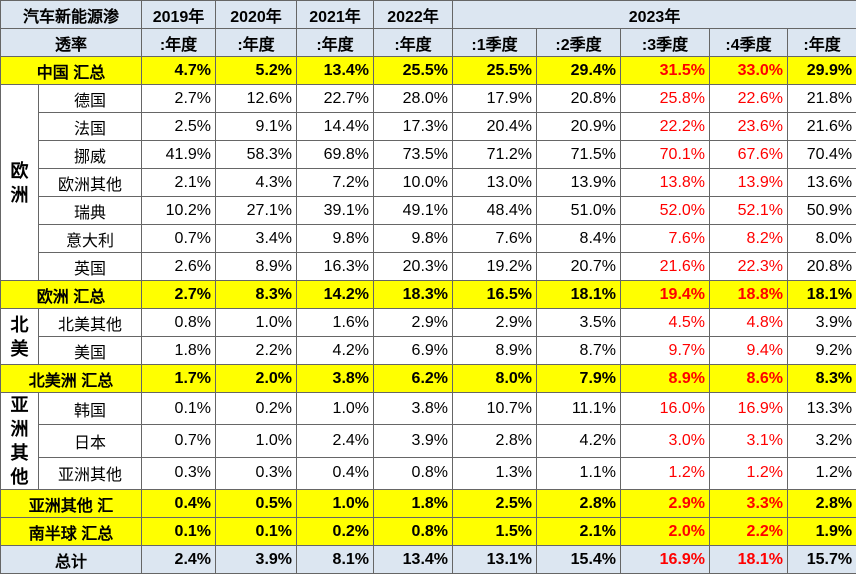 This screenshot has width=856, height=574. What do you see at coordinates (579, 409) in the screenshot?
I see `value-cell: 11.1%` at bounding box center [579, 409].